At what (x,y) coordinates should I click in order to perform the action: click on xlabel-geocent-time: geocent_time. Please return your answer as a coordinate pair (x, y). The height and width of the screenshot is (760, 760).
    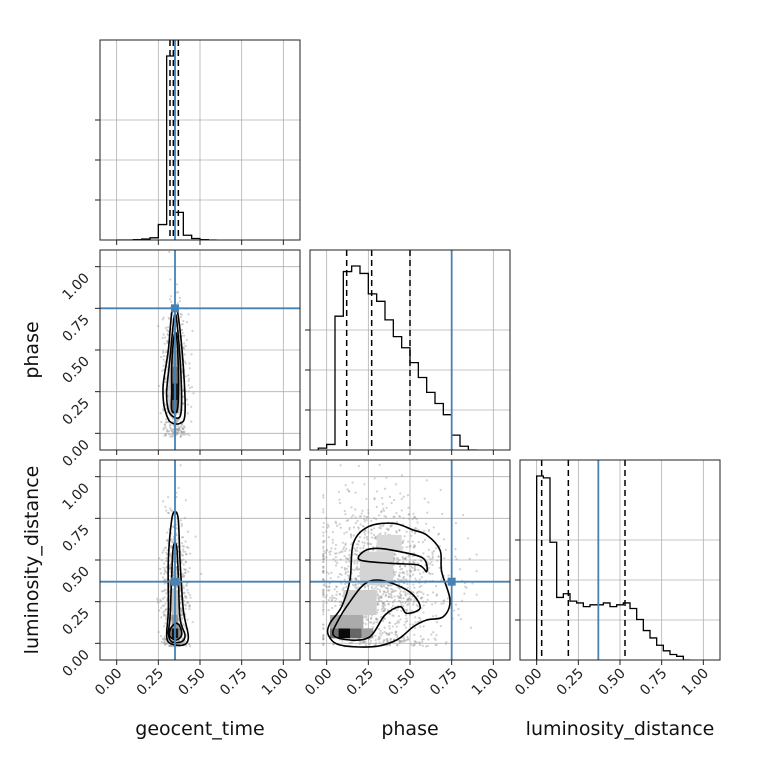
    Looking at the image, I should click on (199, 729).